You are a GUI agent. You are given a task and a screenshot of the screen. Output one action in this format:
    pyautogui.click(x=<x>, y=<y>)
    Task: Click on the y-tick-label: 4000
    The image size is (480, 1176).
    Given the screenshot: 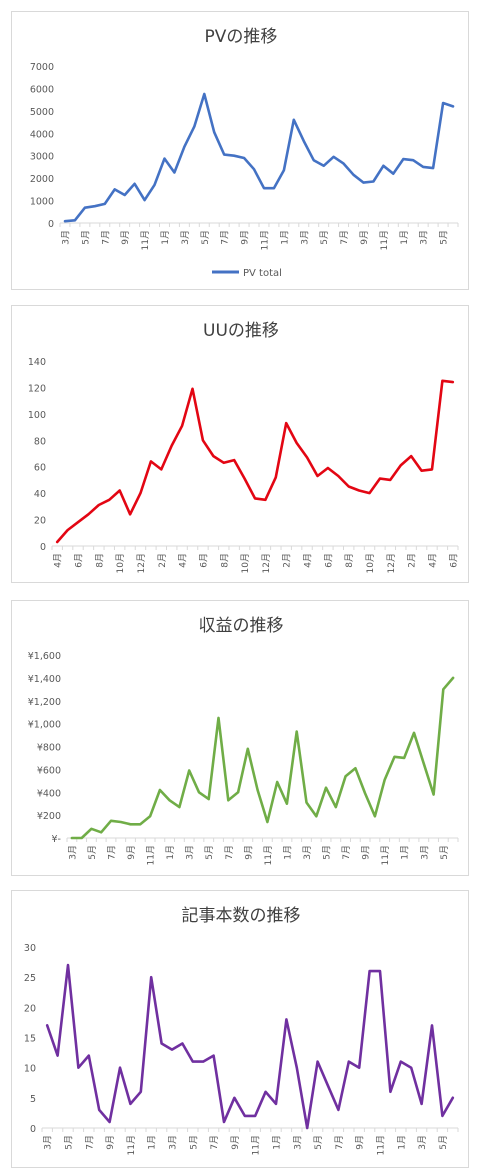 What is the action you would take?
    pyautogui.click(x=42, y=134)
    